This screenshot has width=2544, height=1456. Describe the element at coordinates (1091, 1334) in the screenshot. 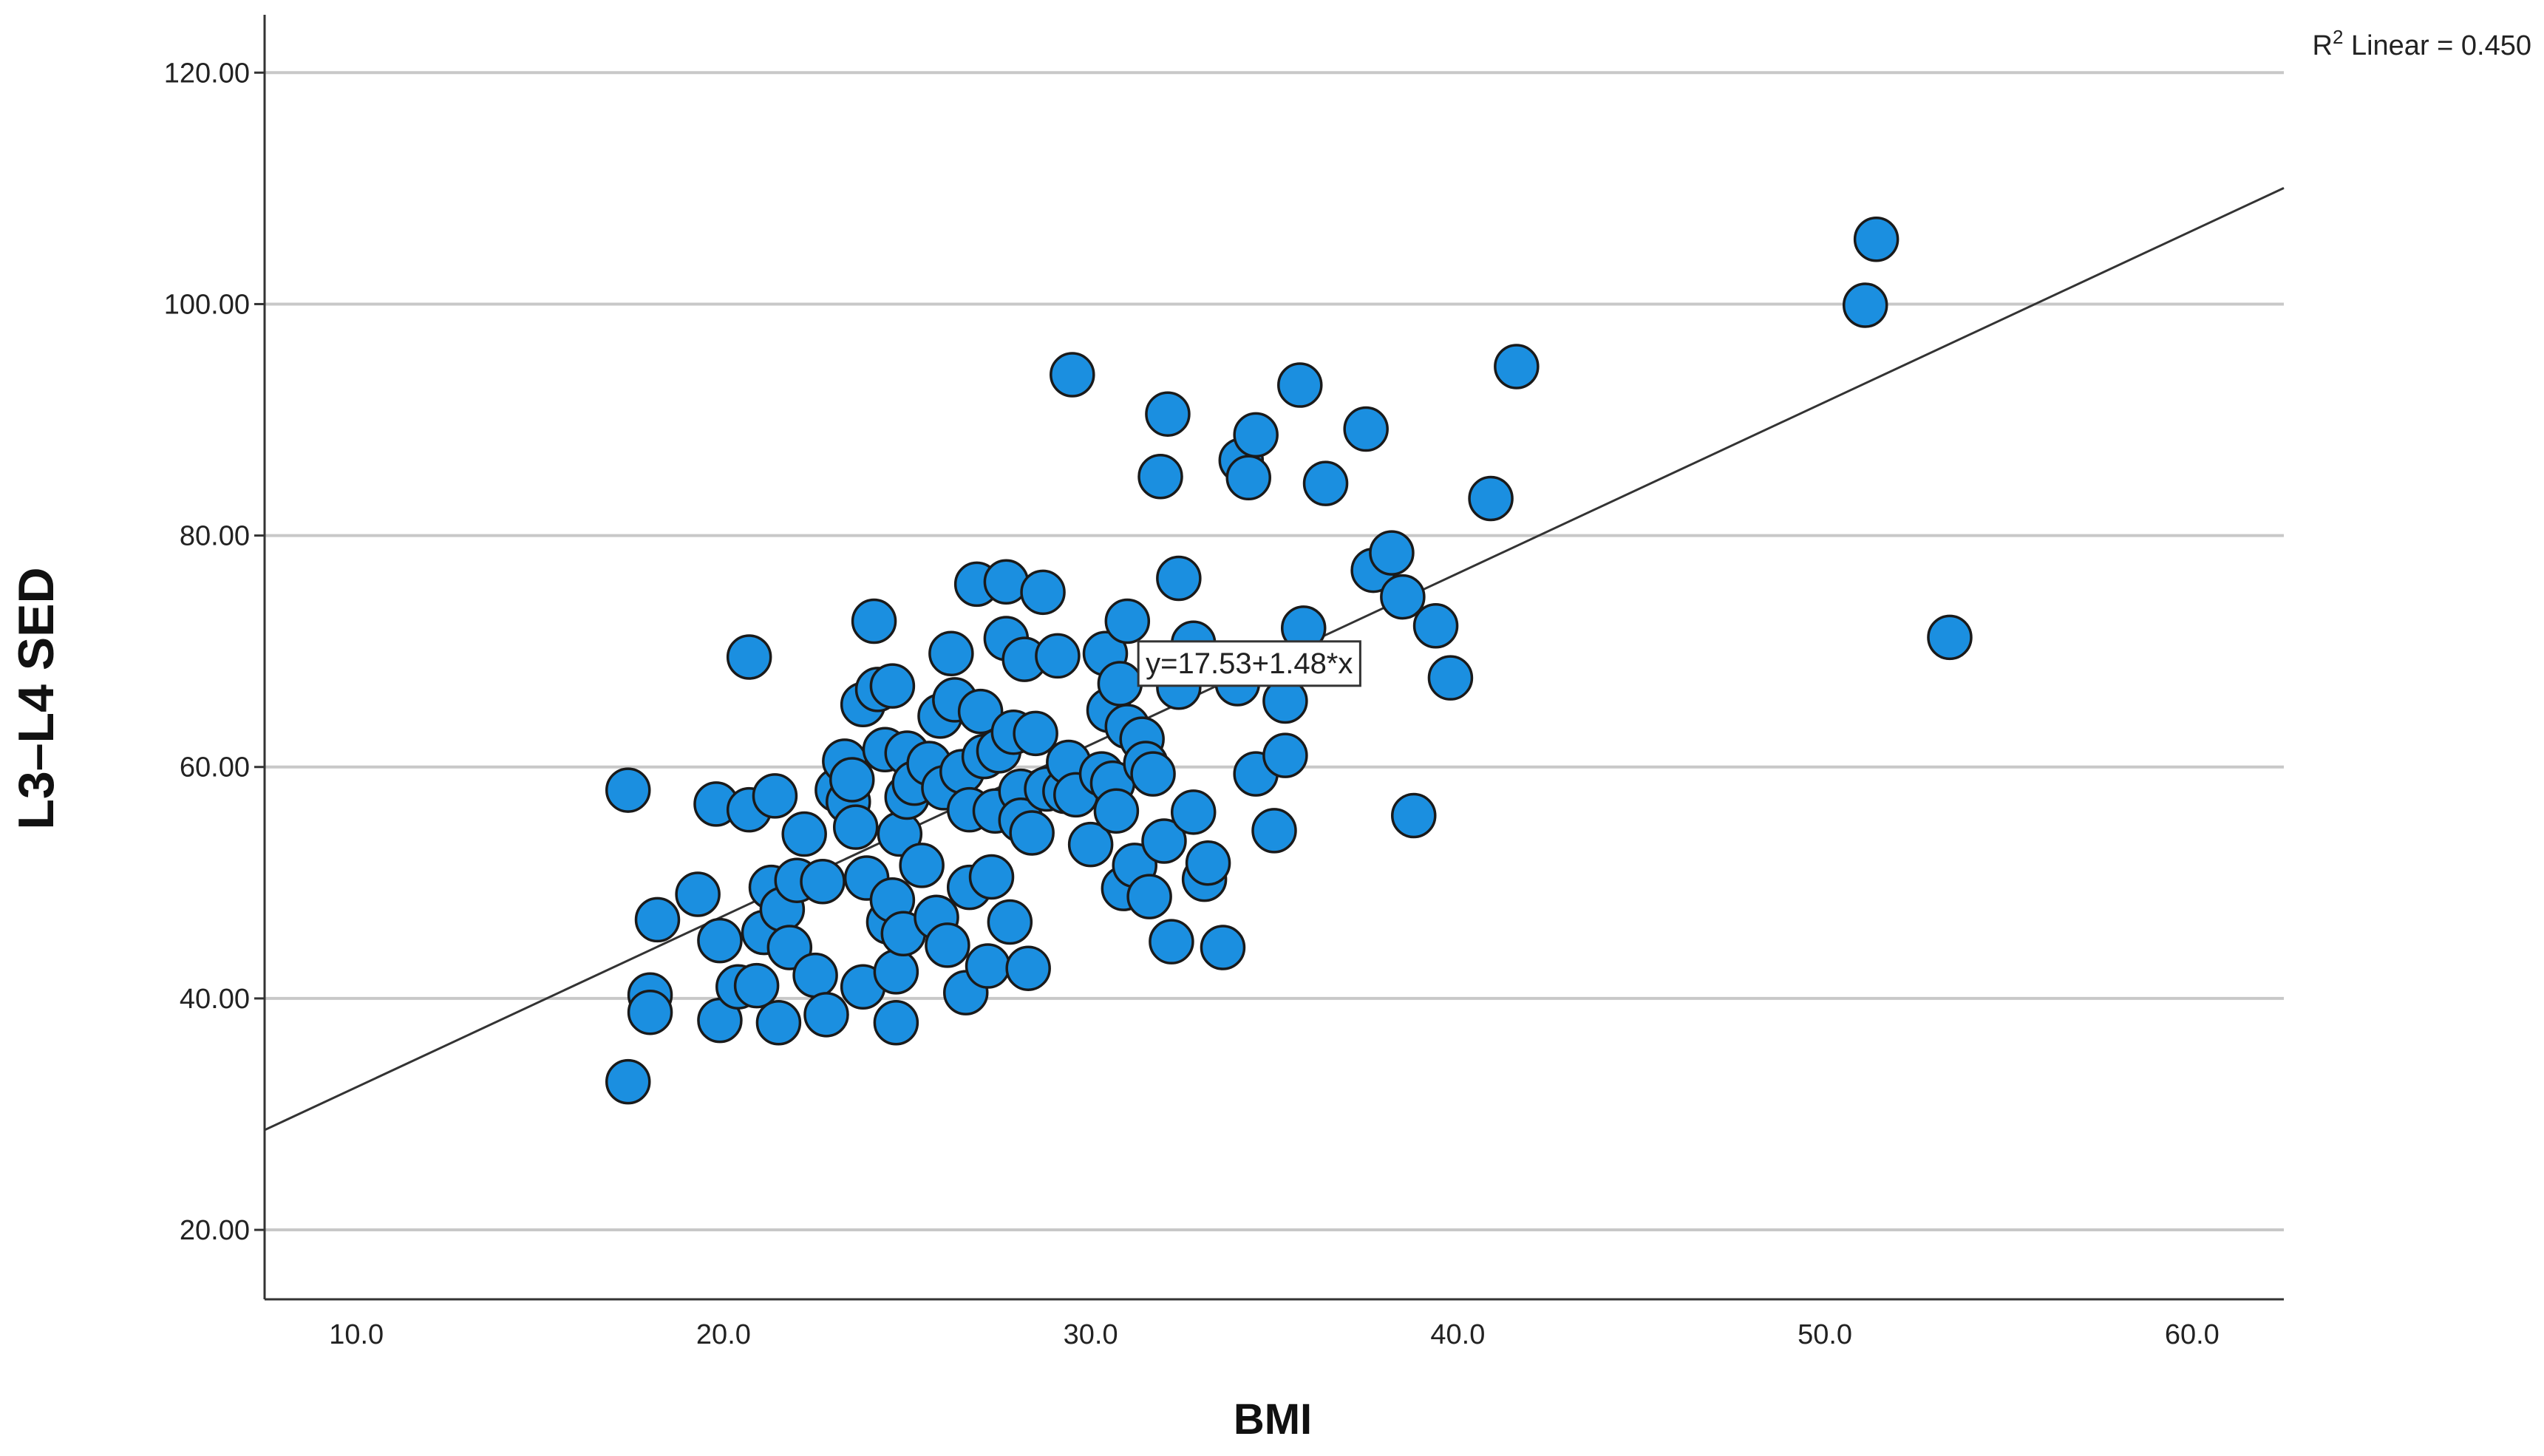

I see `x-tick-label-2: 30.0` at that location.